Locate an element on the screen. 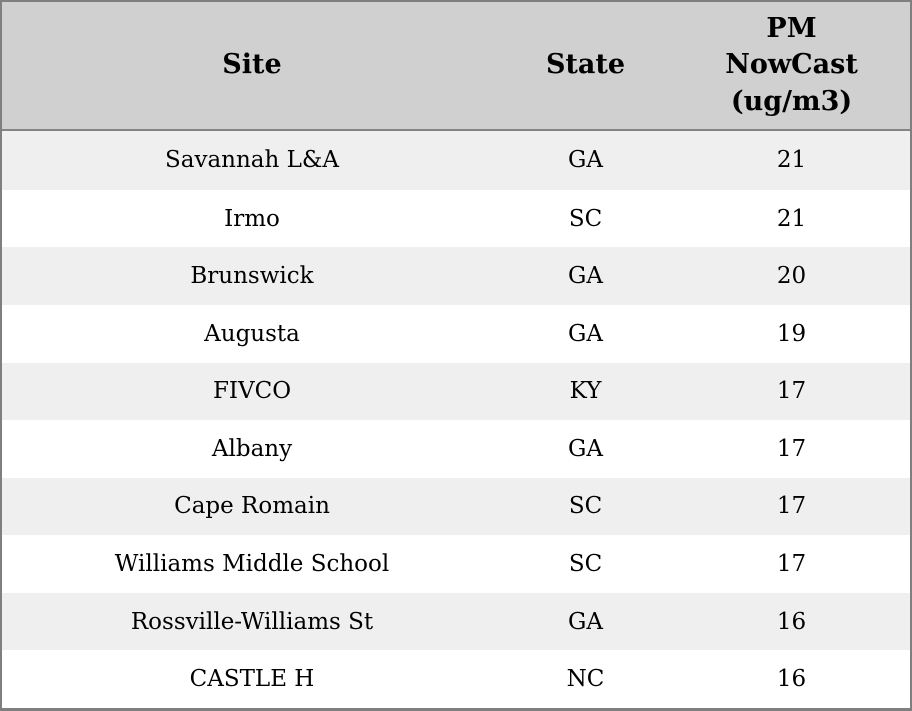  site-cell: Brunswick is located at coordinates (252, 276).